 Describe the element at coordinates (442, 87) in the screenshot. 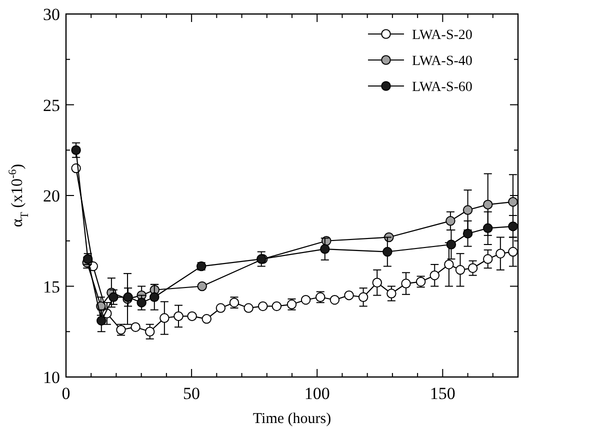

I see `legend-label: LWA-S-60` at that location.